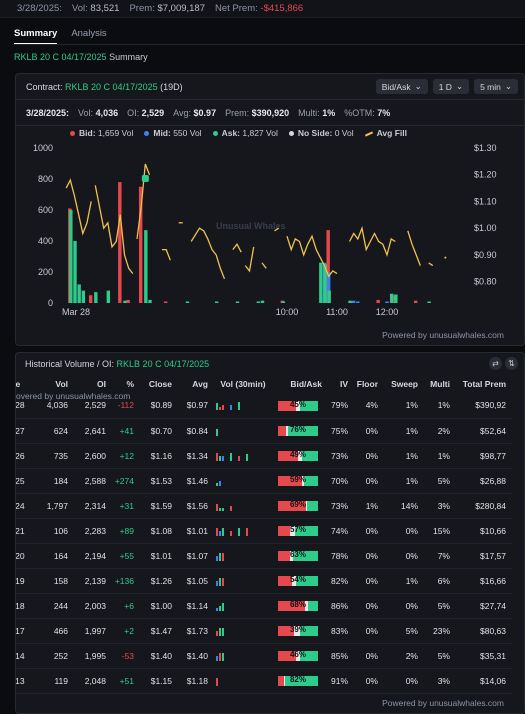 This screenshot has height=714, width=525. I want to click on cell-total-premium: $52,64, so click(484, 431).